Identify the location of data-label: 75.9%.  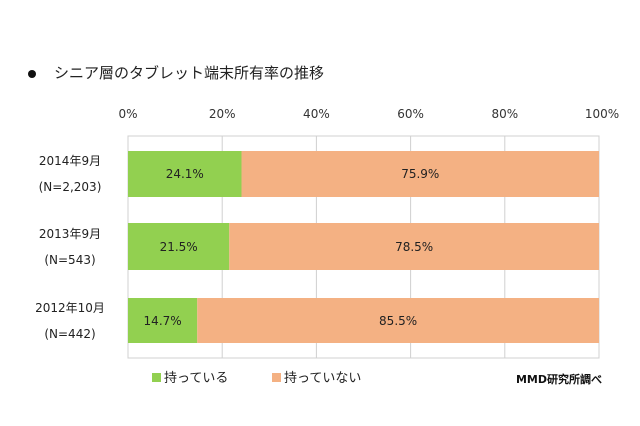
(420, 174).